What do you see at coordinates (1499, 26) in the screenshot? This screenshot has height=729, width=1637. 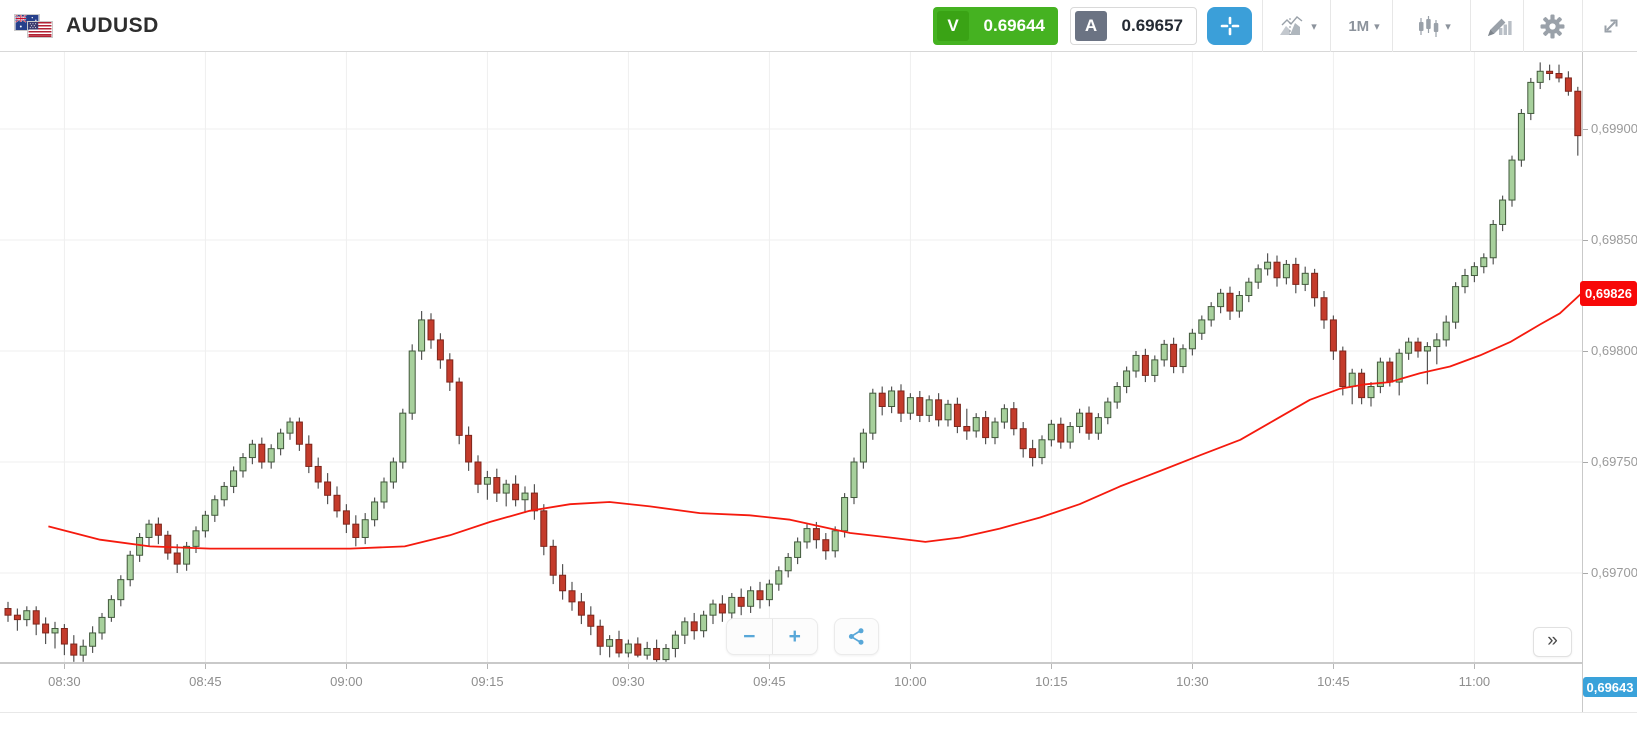 I see `drawing-tools-button` at bounding box center [1499, 26].